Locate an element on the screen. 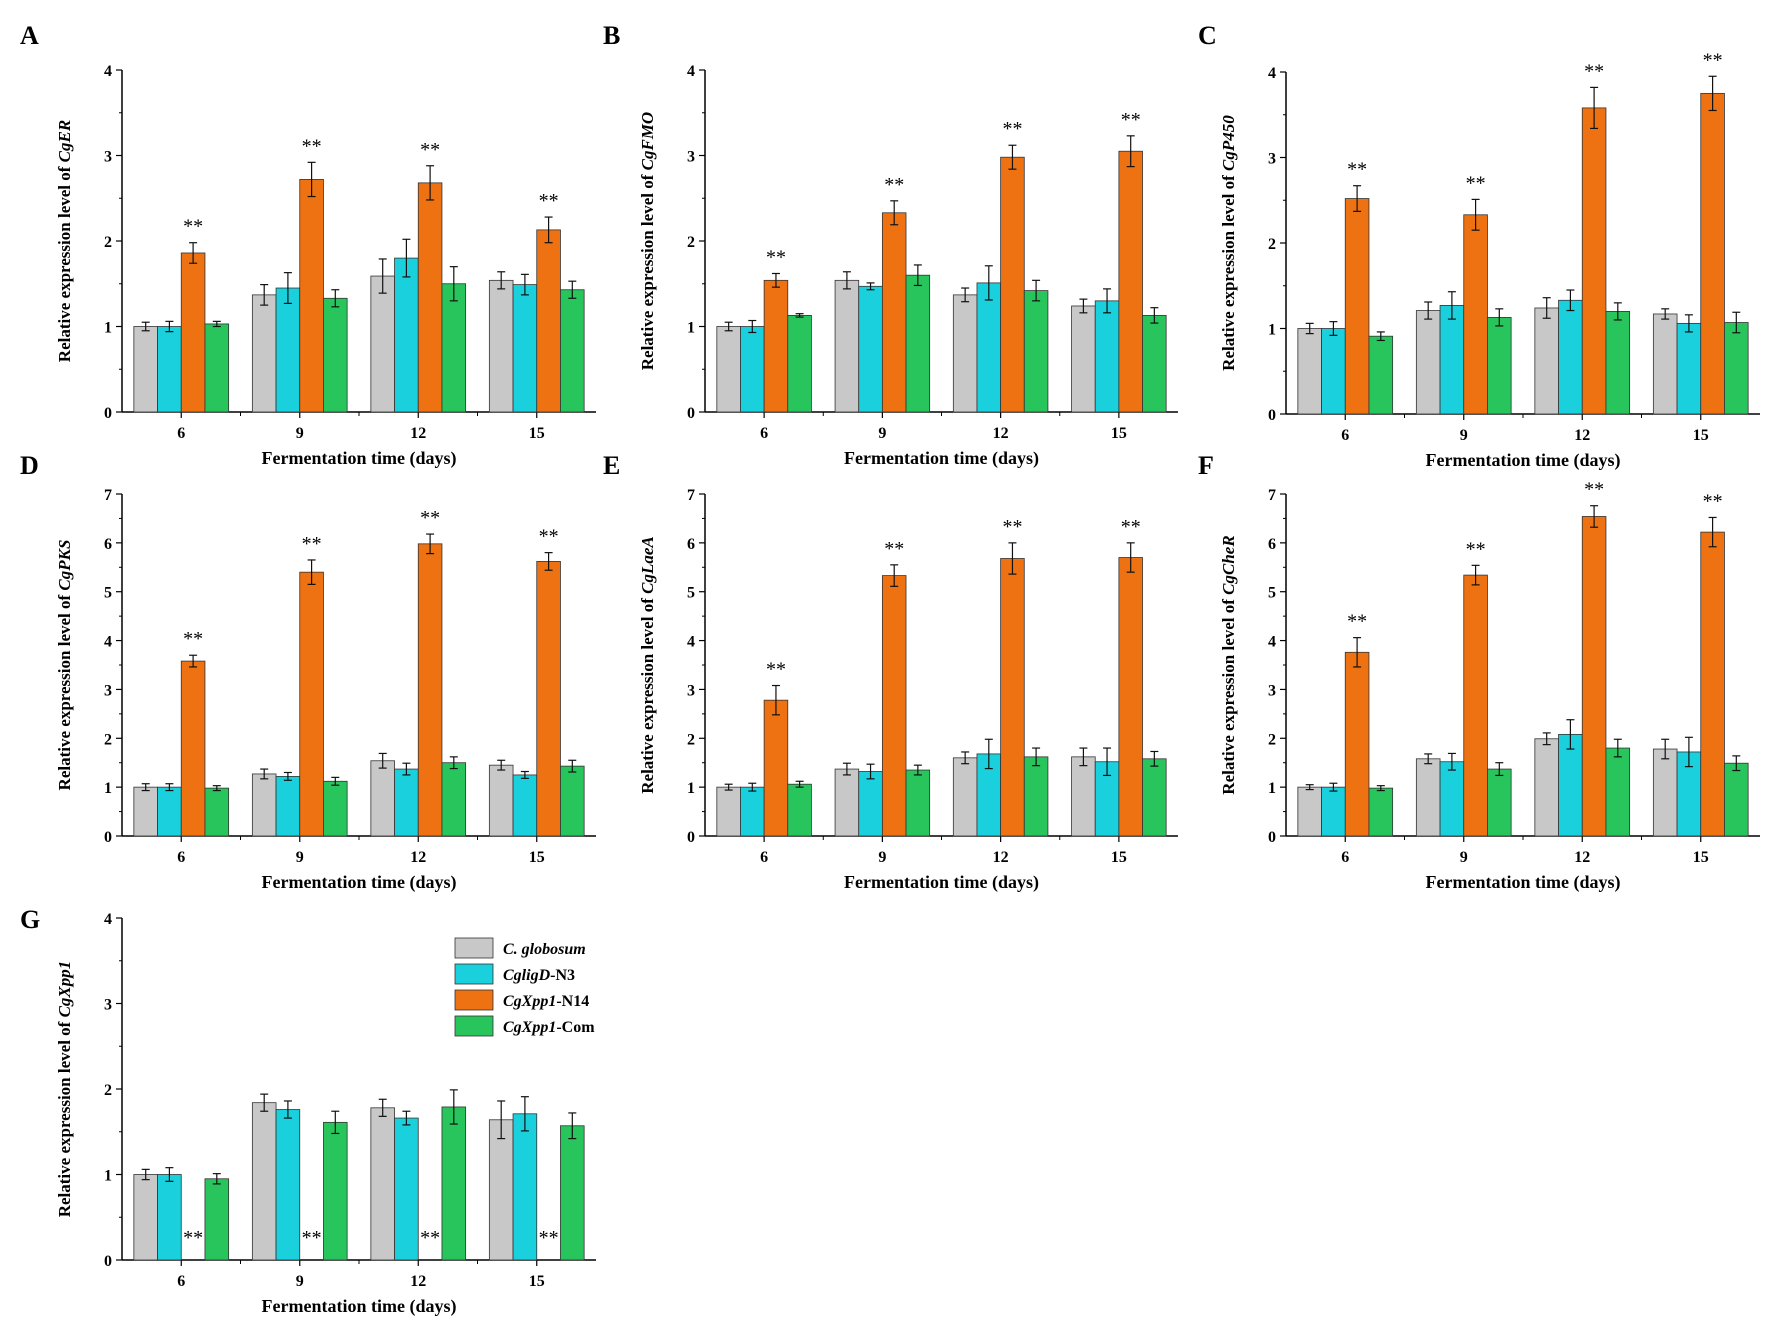 The image size is (1782, 1332). y-tick-label: 1 is located at coordinates (1272, 330).